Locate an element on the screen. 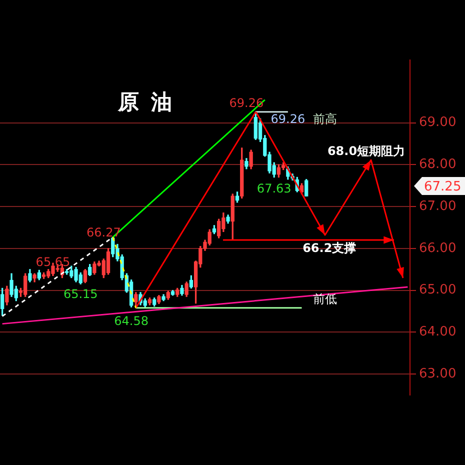  y-tick-label: 69.00 is located at coordinates (437, 122).